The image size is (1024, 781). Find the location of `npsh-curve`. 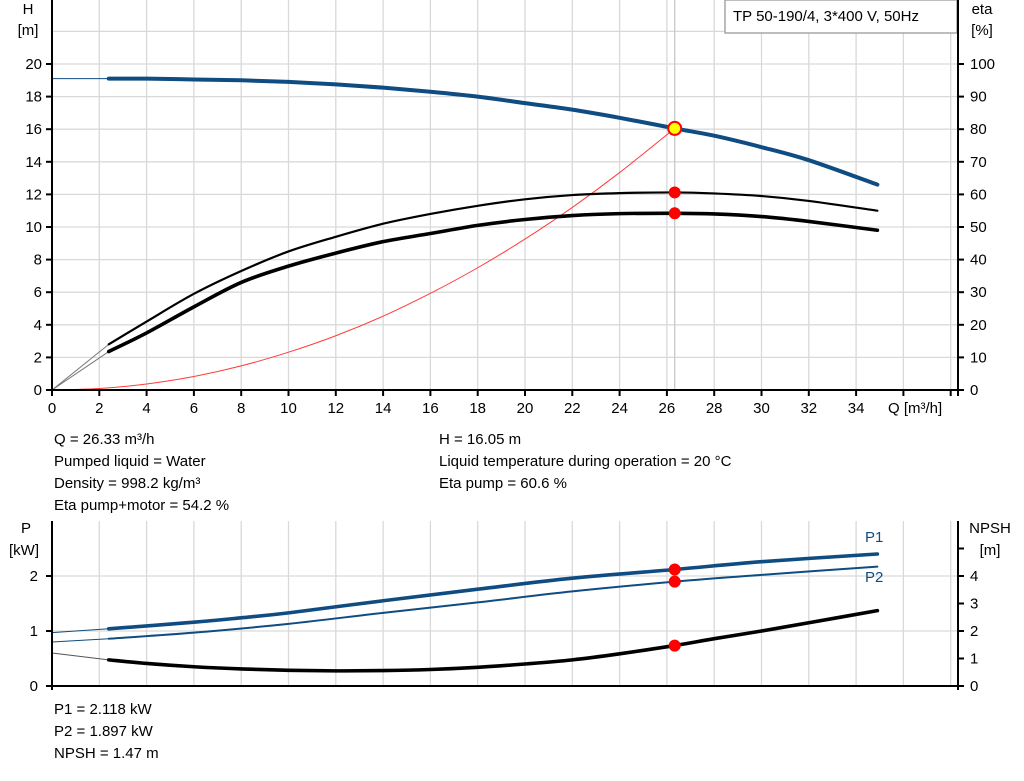

npsh-curve is located at coordinates (493, 640).